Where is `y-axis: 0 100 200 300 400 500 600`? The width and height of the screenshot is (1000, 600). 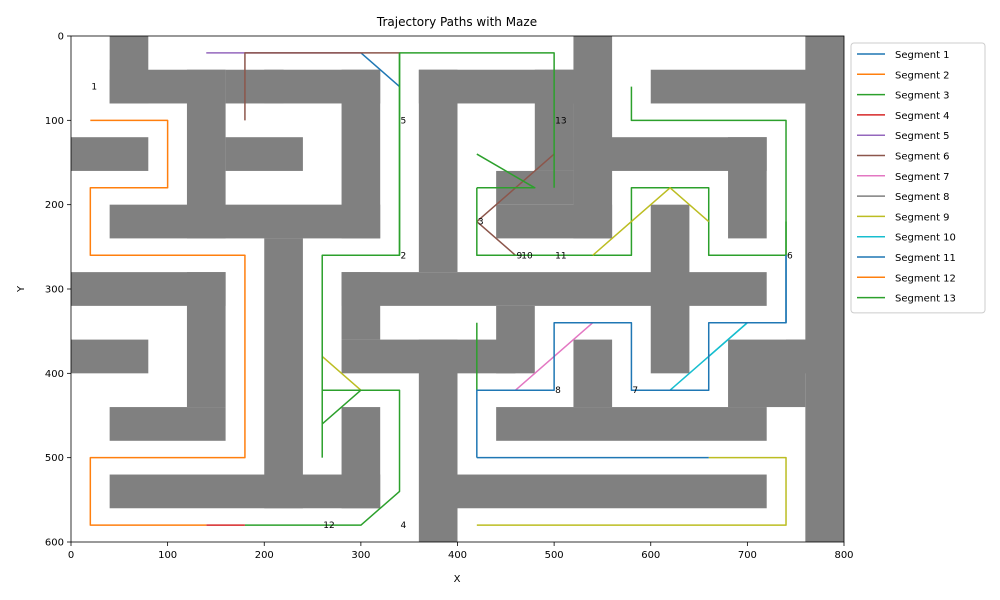
y-axis: 0 100 200 300 400 500 600 is located at coordinates (58, 290).